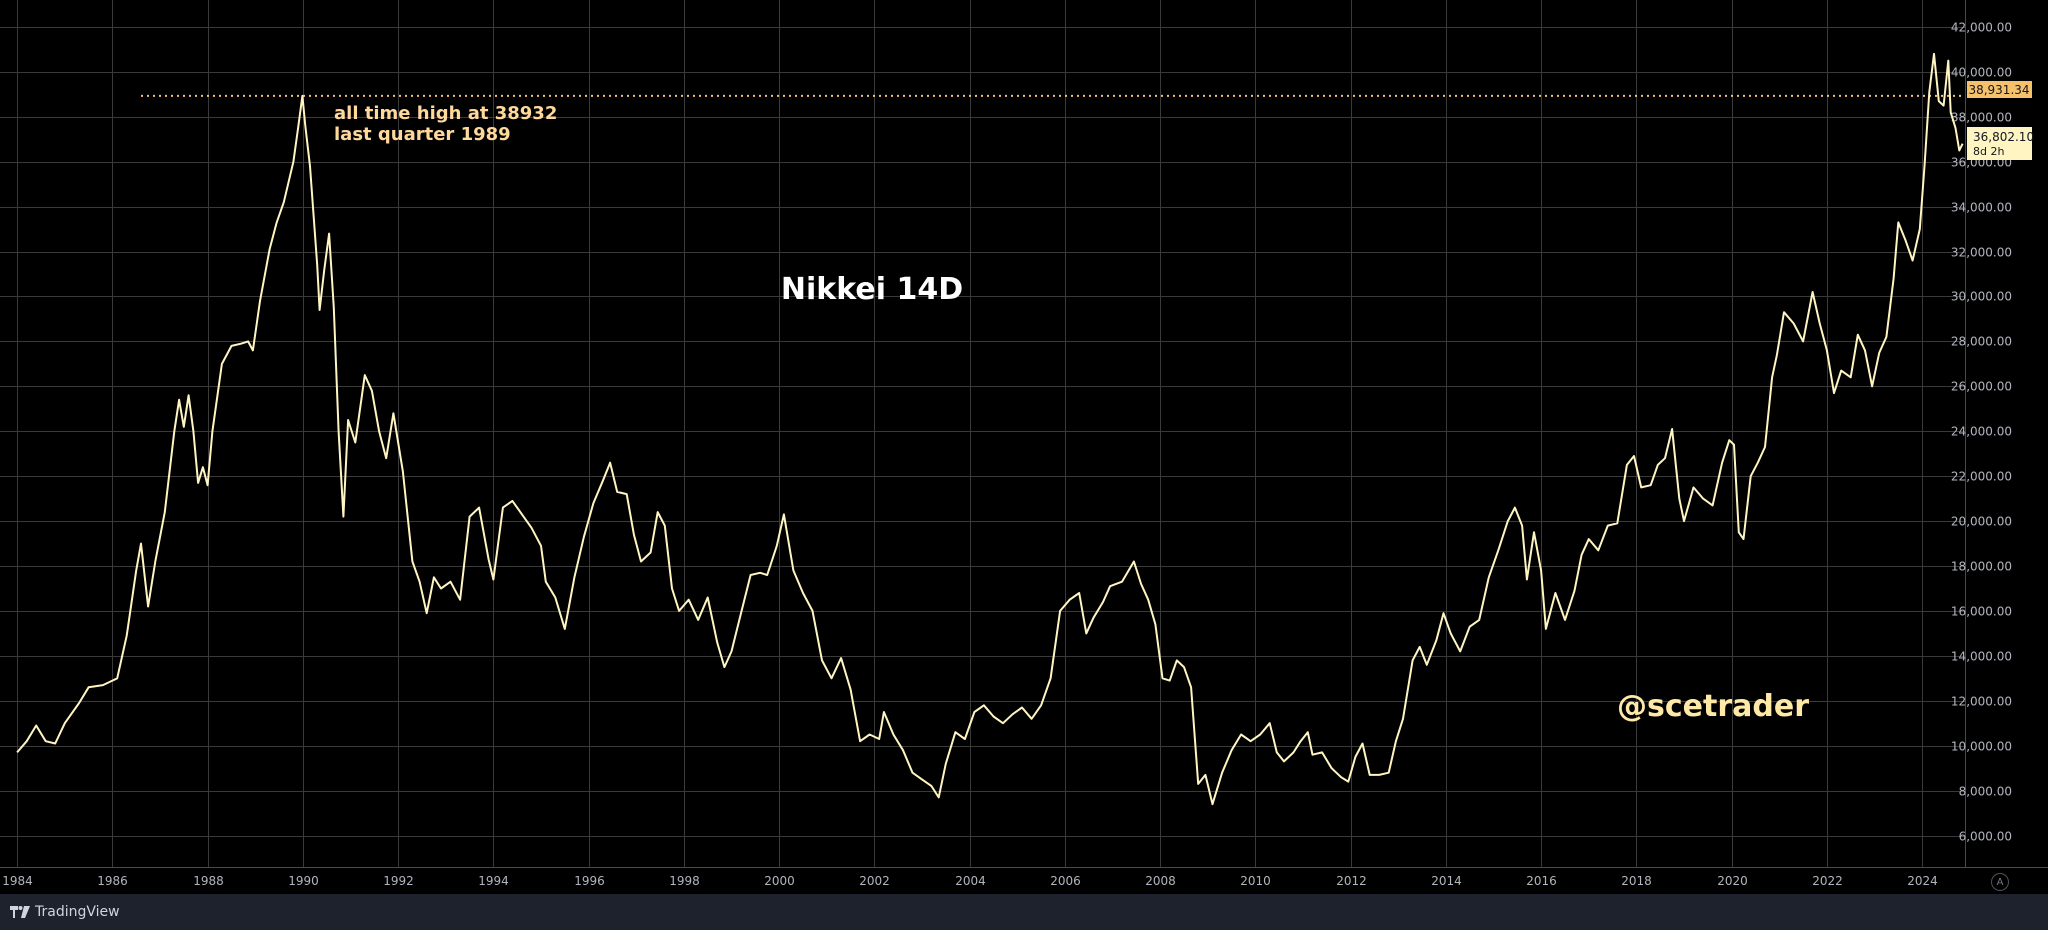 The width and height of the screenshot is (2048, 930). Describe the element at coordinates (1981, 612) in the screenshot. I see `y-tick-label: 16,000.00` at that location.